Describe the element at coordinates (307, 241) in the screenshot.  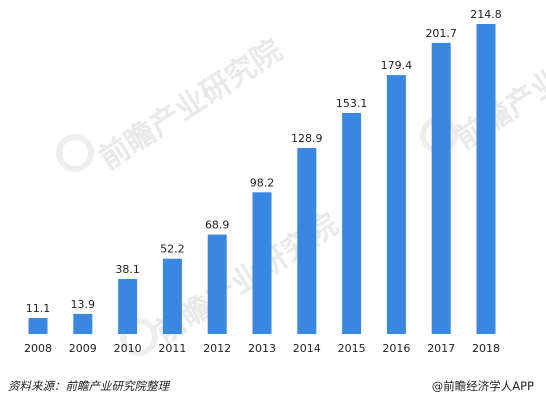
I see `bar-2014` at that location.